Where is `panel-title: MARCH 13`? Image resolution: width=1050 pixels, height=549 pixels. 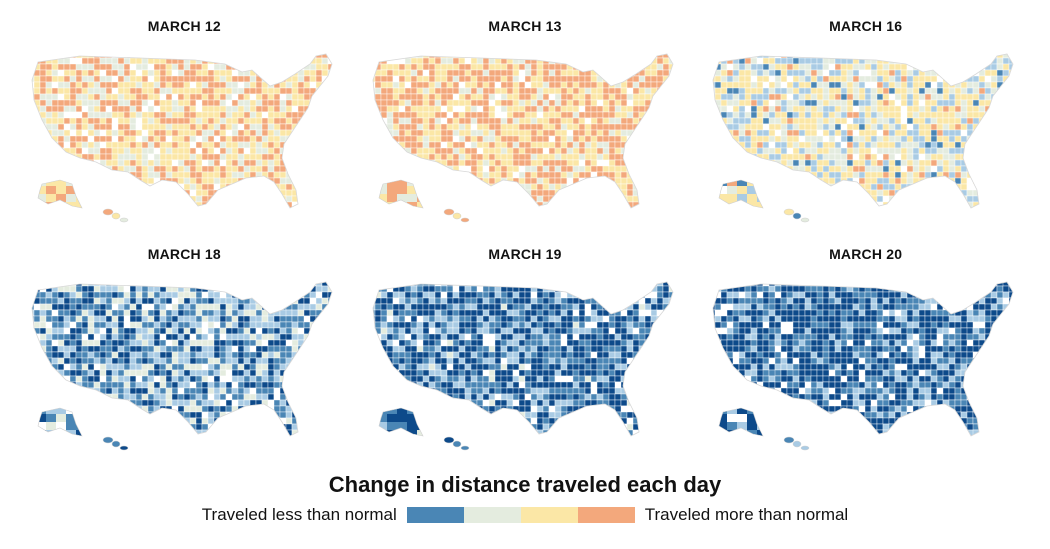 panel-title: MARCH 13 is located at coordinates (525, 26).